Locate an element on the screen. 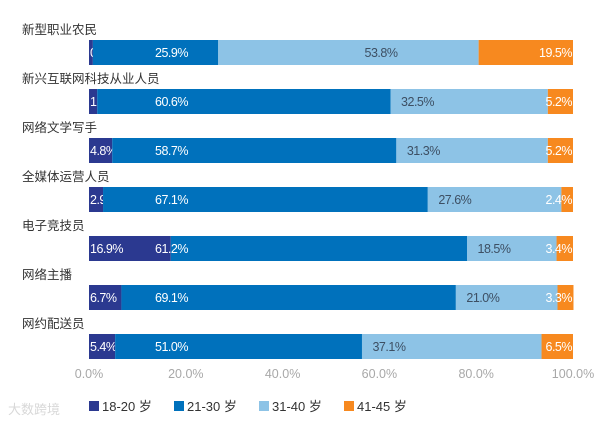  data-label: 6.5% is located at coordinates (559, 347).